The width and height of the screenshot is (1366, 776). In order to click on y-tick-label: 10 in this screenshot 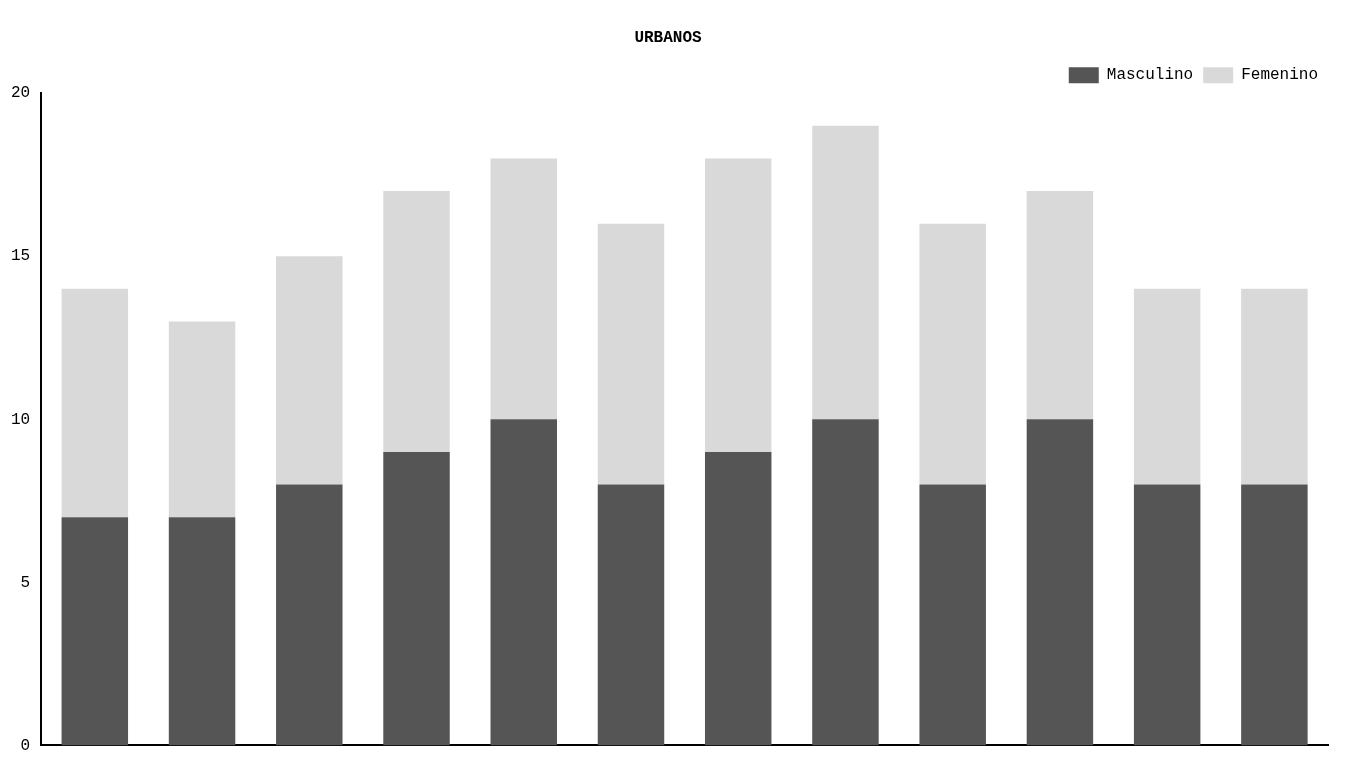, I will do `click(21, 419)`.